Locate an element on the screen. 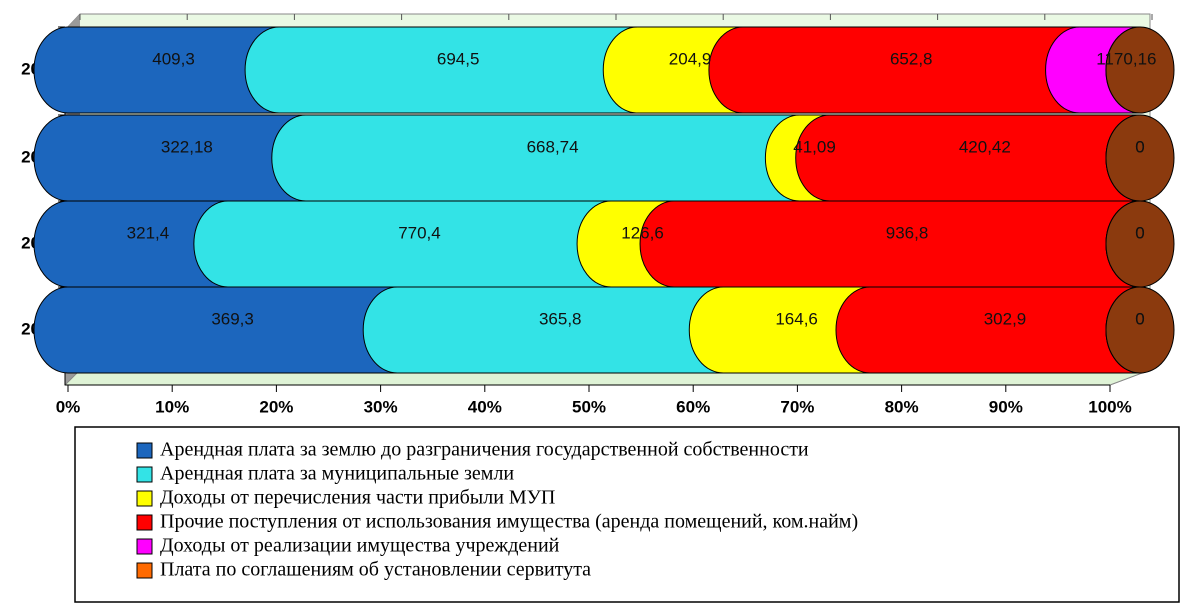 This screenshot has width=1186, height=603. value-label: 770,4 is located at coordinates (419, 232).